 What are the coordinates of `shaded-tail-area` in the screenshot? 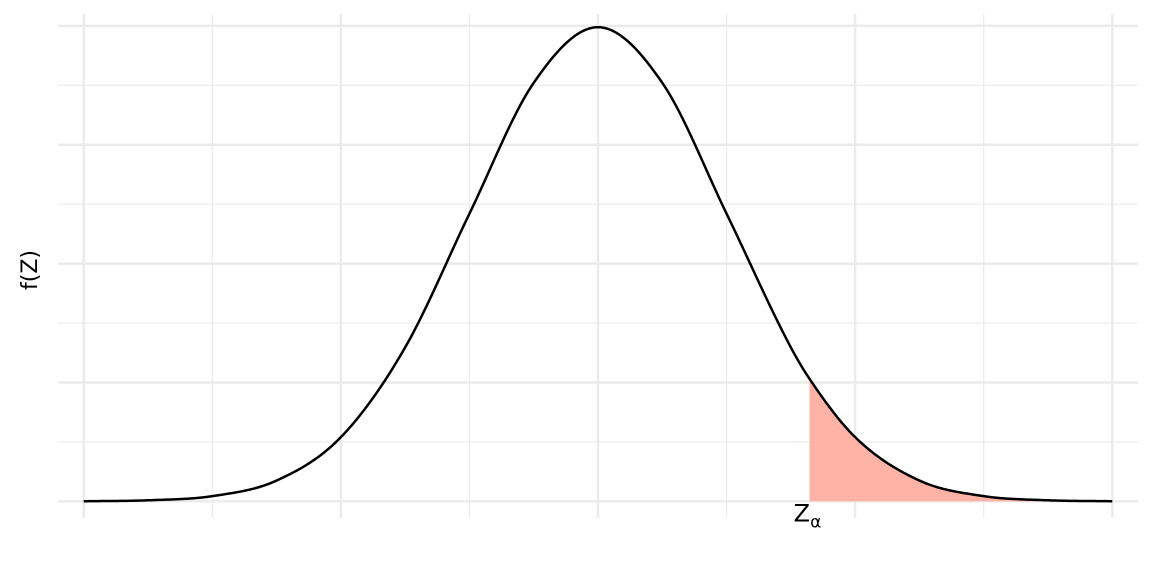 It's located at (961, 440).